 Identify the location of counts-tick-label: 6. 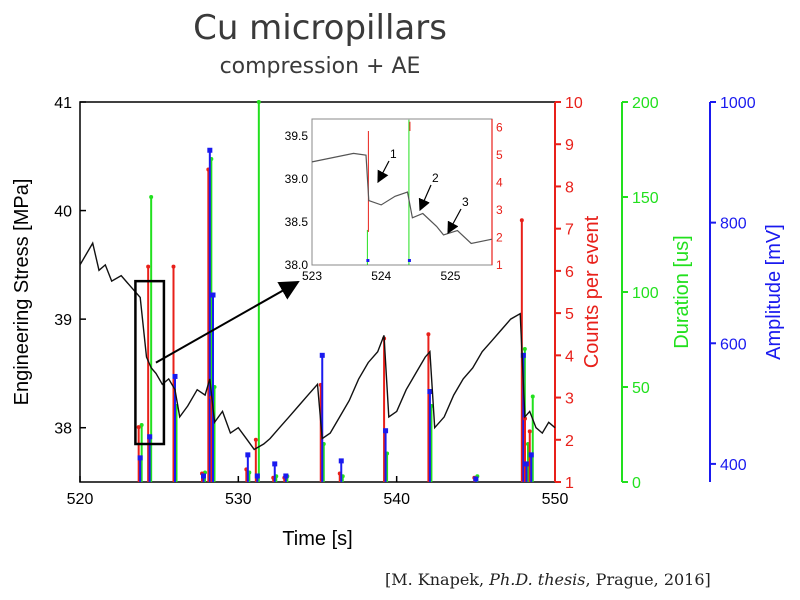
(569, 272).